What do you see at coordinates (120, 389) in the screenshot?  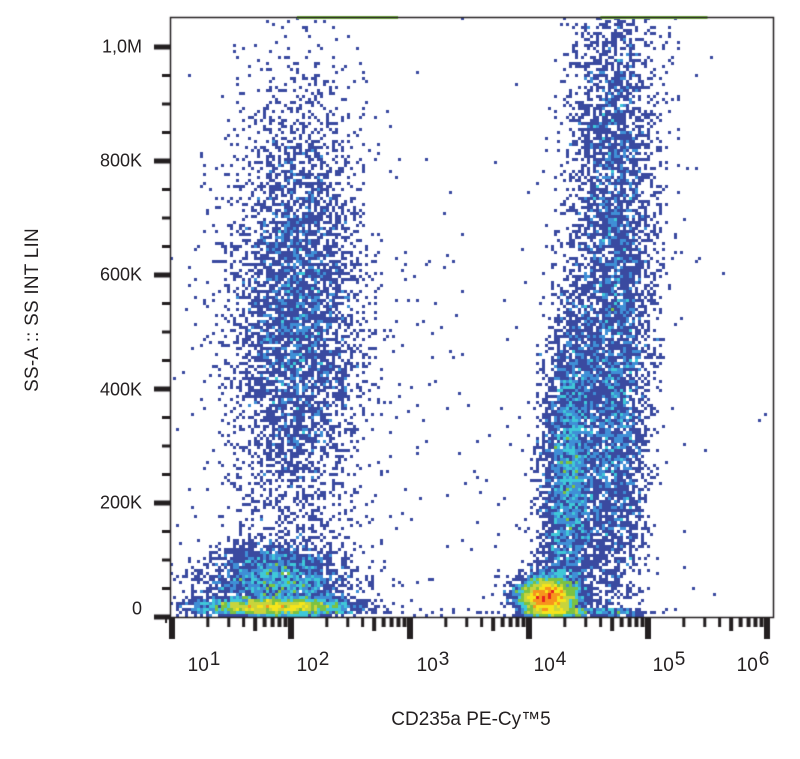 I see `y-tick-label: 400K` at bounding box center [120, 389].